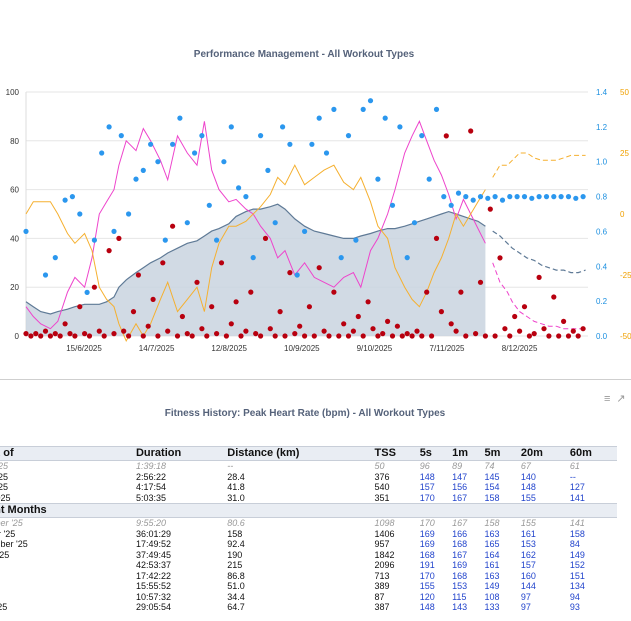 The height and width of the screenshot is (621, 631). What do you see at coordinates (382, 487) in the screenshot?
I see `value-cell: 540` at bounding box center [382, 487].